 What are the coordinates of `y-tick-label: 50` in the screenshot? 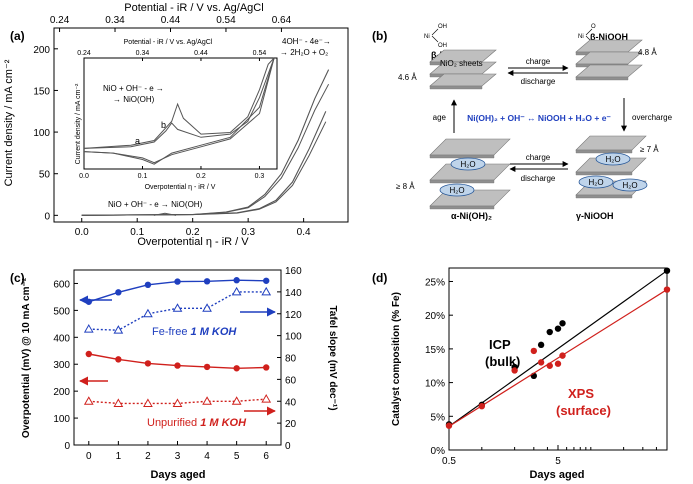 It's located at (45, 175).